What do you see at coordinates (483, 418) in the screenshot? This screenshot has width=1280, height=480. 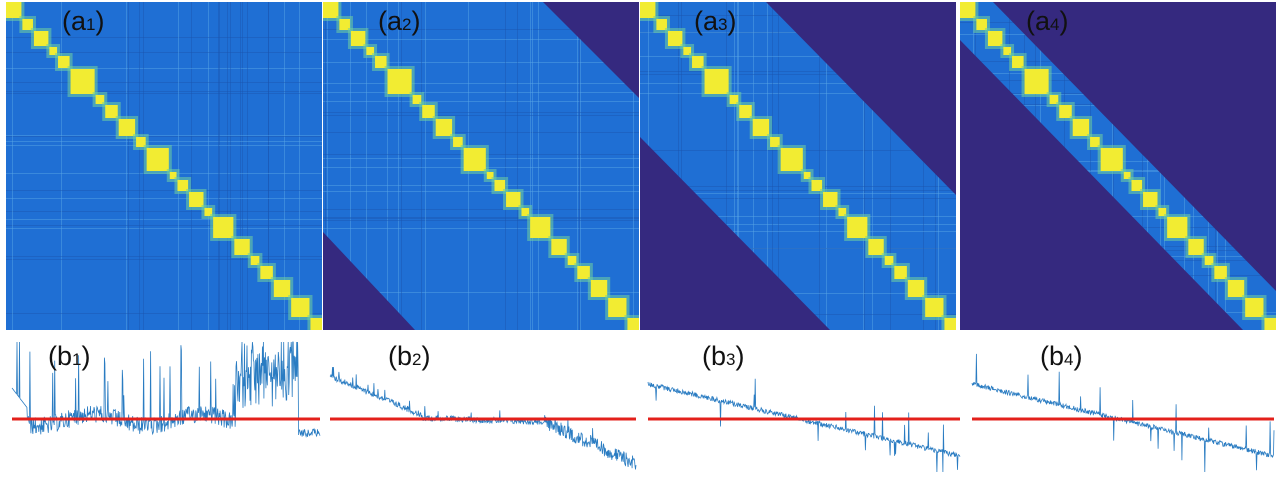 I see `profile-b2` at bounding box center [483, 418].